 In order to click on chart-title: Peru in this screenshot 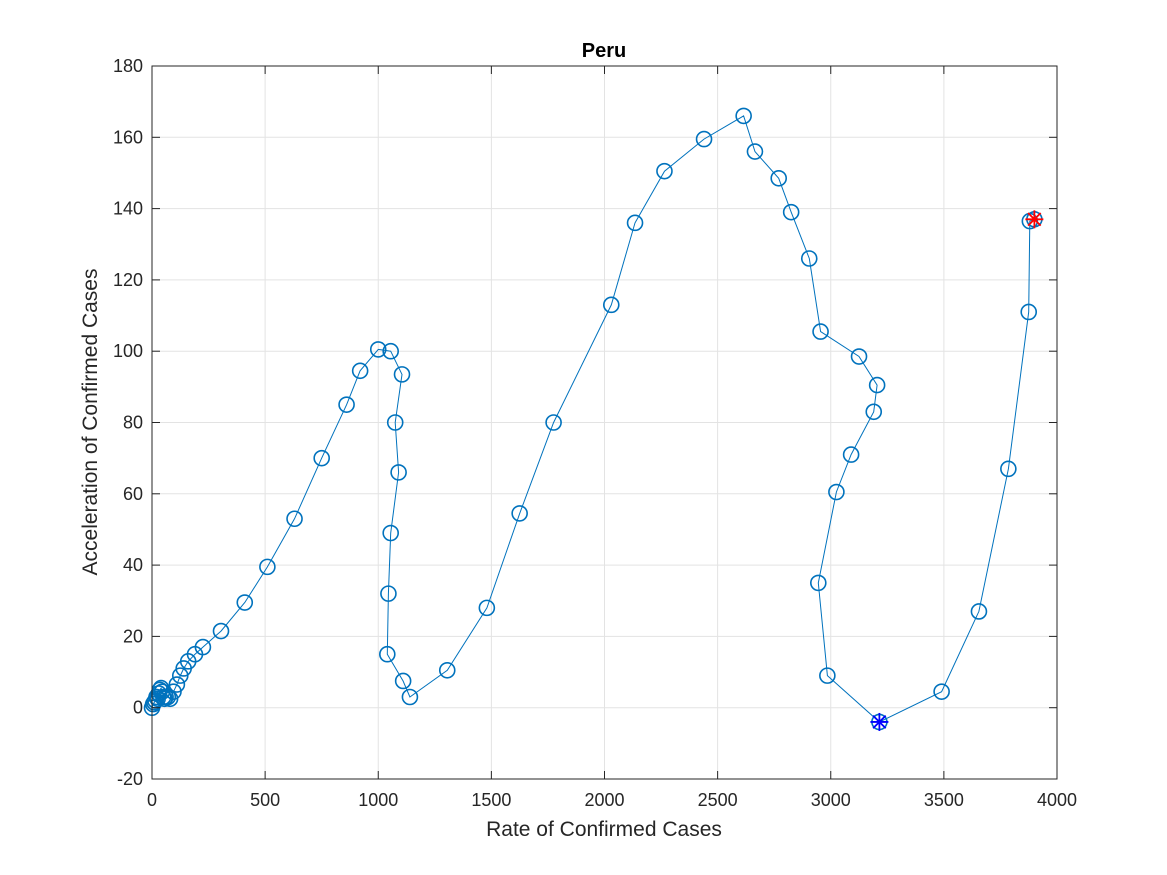, I will do `click(604, 51)`.